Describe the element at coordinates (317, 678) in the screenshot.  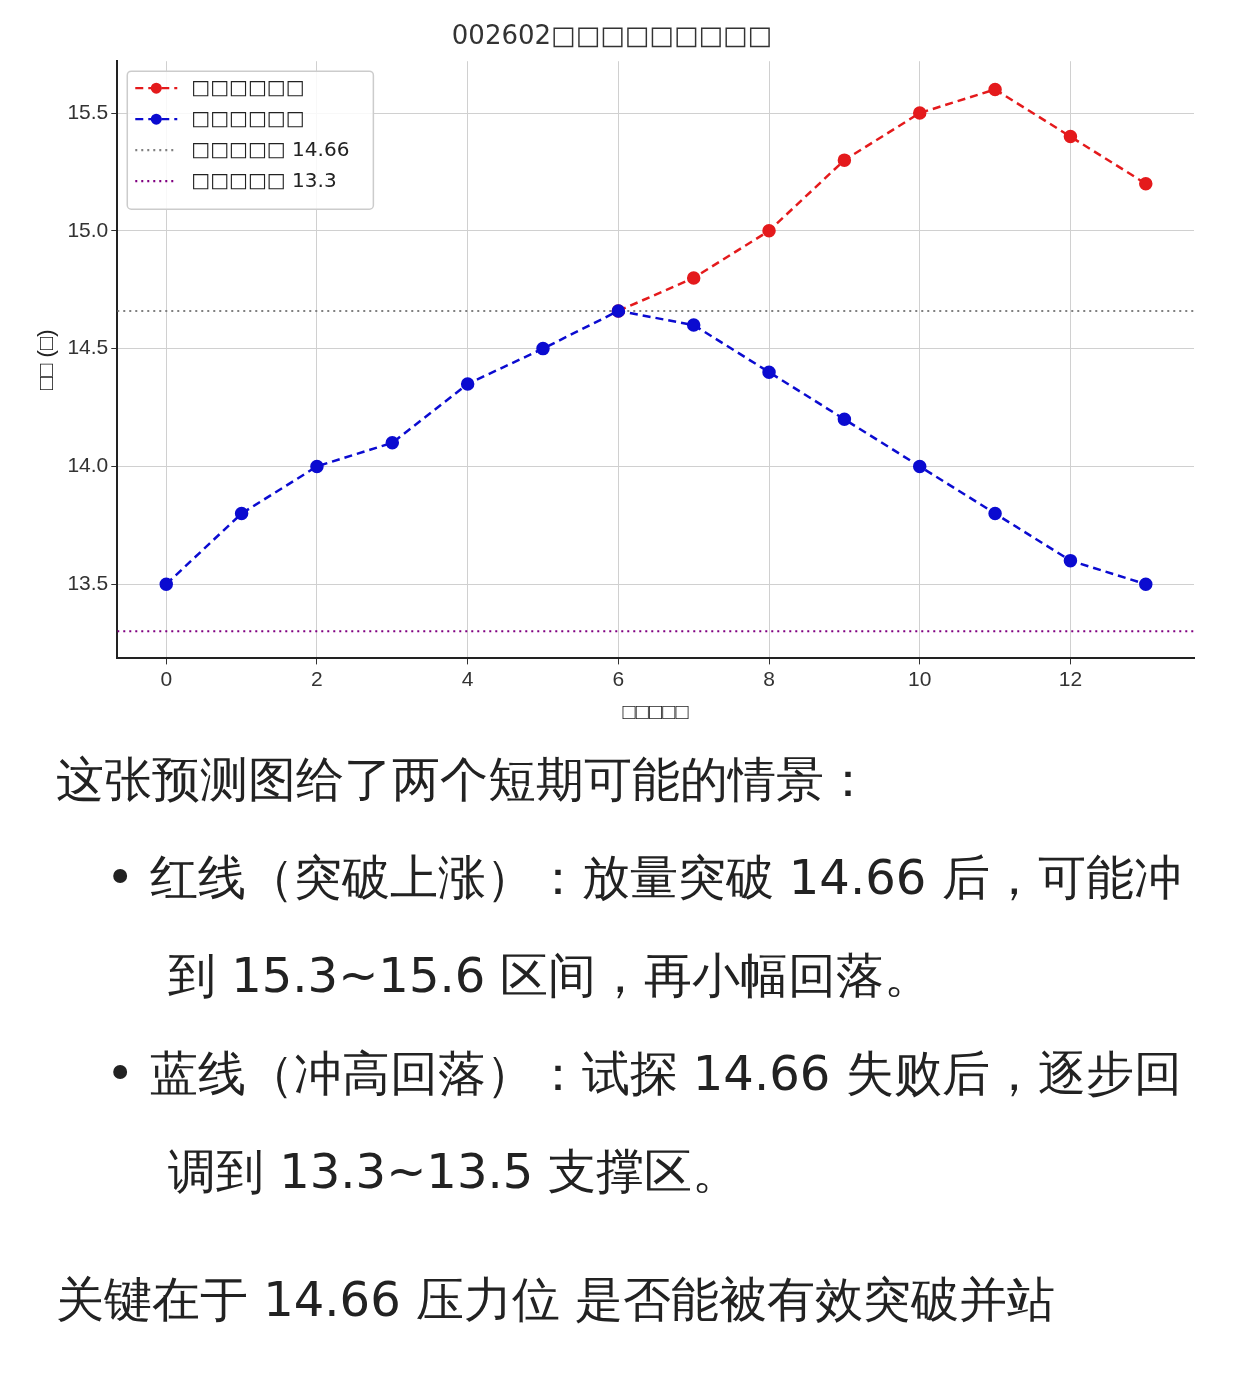
I see `x-tick-label: 2` at that location.